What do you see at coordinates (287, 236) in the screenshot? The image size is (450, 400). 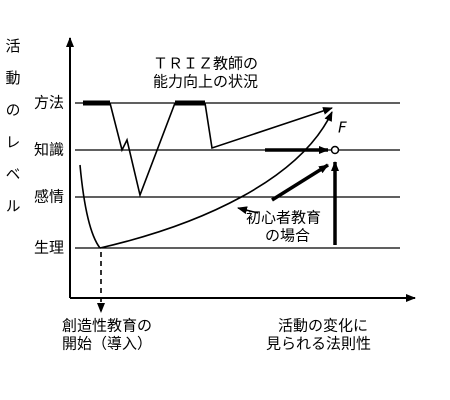 I see `novice-note: の場合` at bounding box center [287, 236].